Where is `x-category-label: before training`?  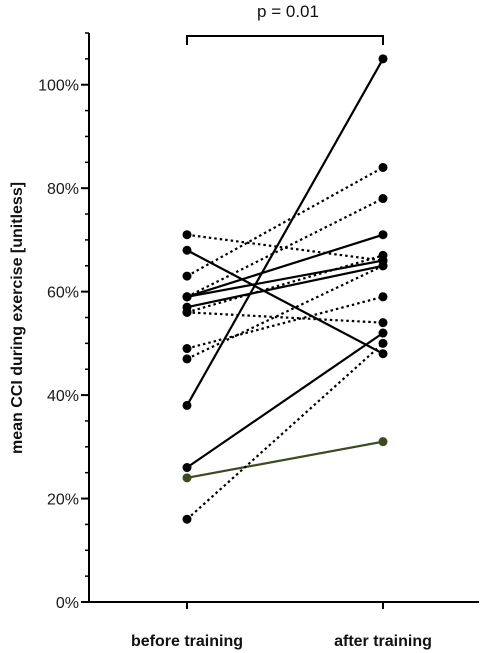 x-category-label: before training is located at coordinates (187, 641).